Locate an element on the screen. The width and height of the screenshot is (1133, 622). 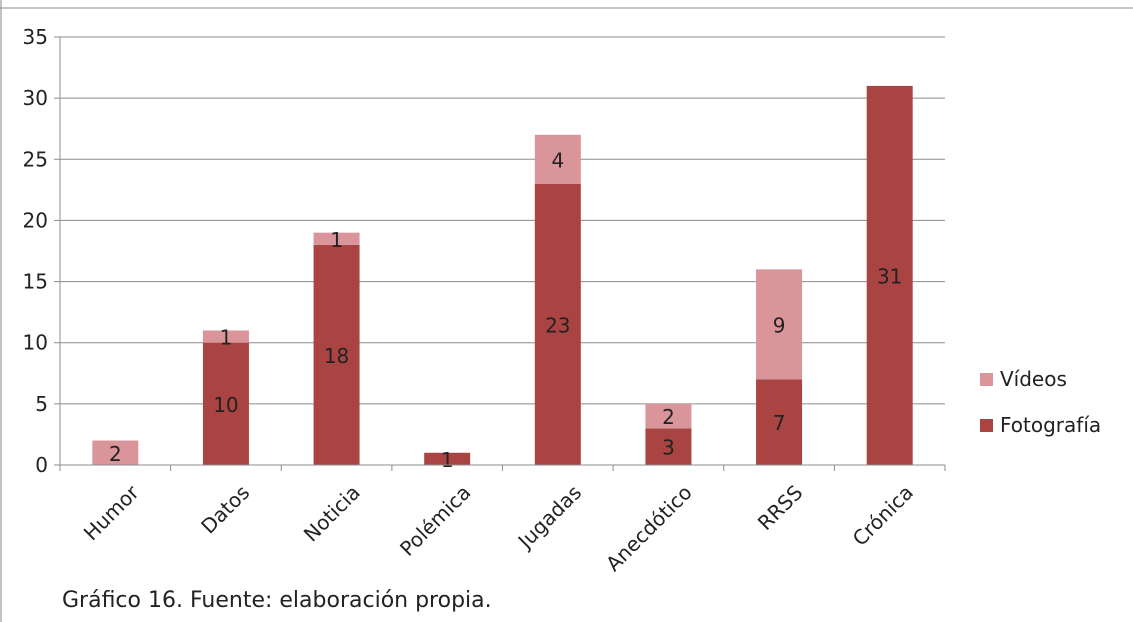
y-axis: 0 5 10 15 20 25 30 35 is located at coordinates (42, 251).